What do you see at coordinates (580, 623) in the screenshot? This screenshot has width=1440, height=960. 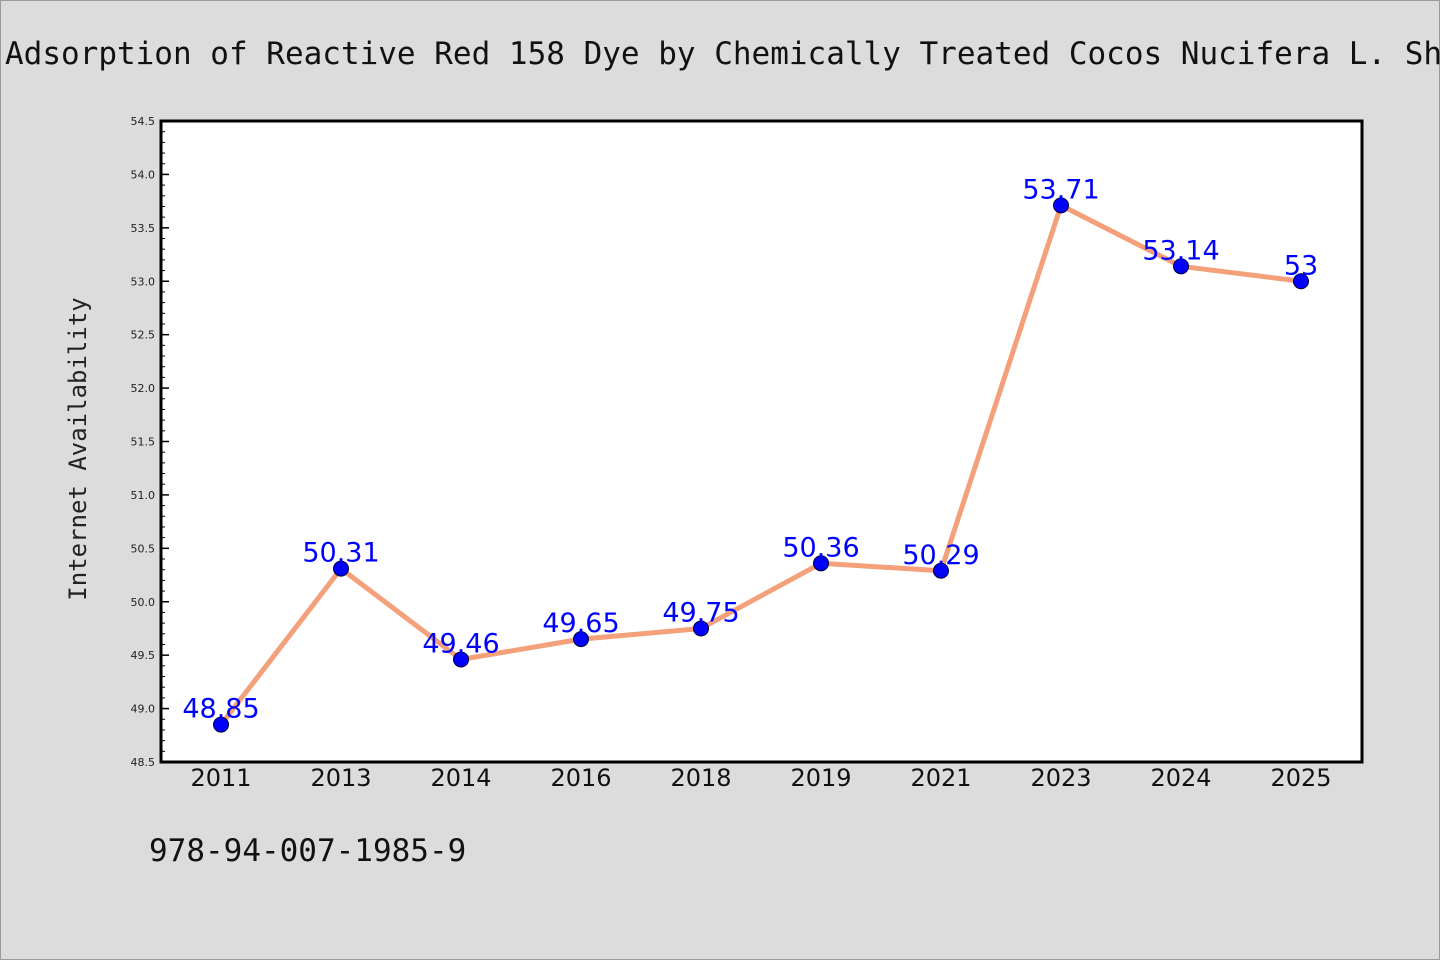 I see `data-label-2016: 49.65` at bounding box center [580, 623].